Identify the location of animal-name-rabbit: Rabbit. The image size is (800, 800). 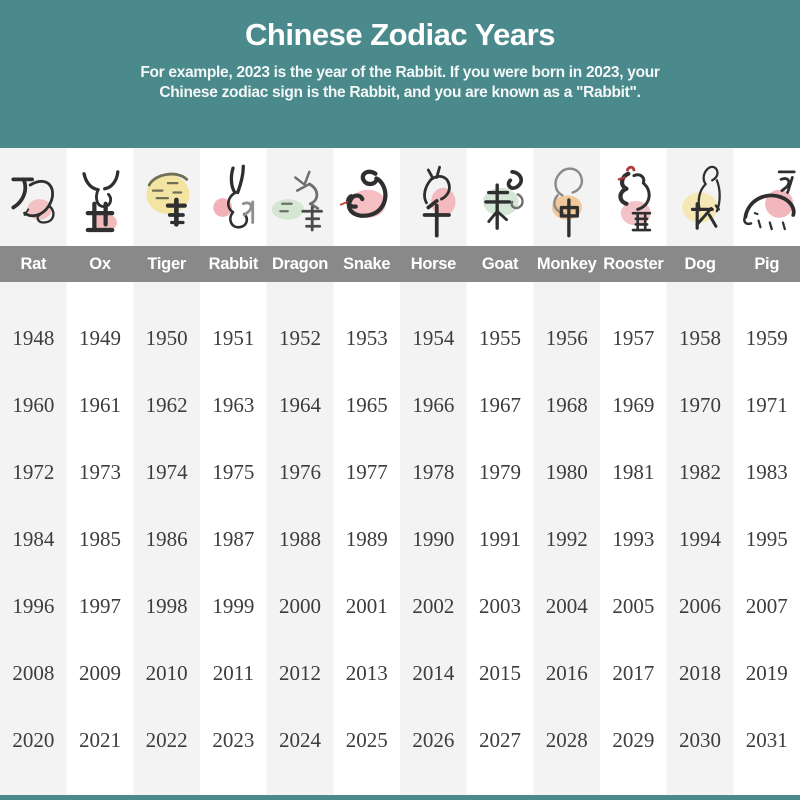
(233, 264).